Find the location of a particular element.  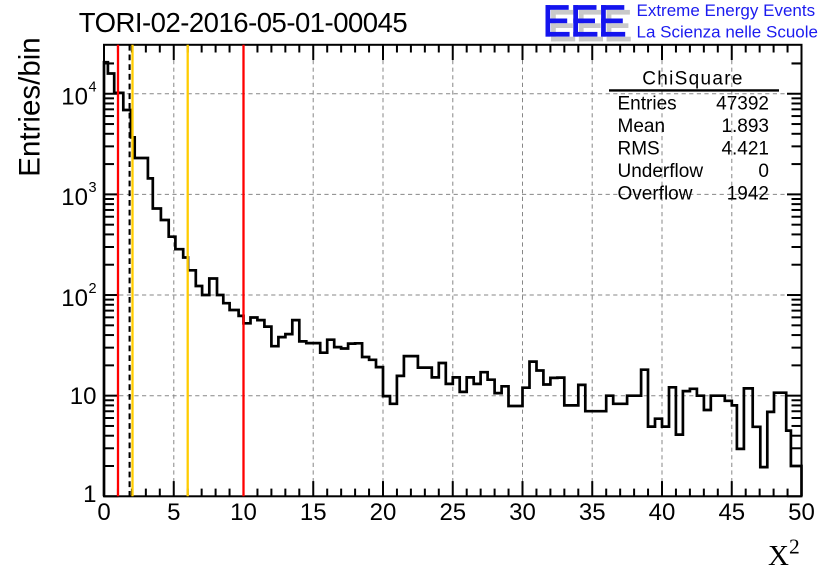

svg-text: Mean is located at coordinates (642, 126).